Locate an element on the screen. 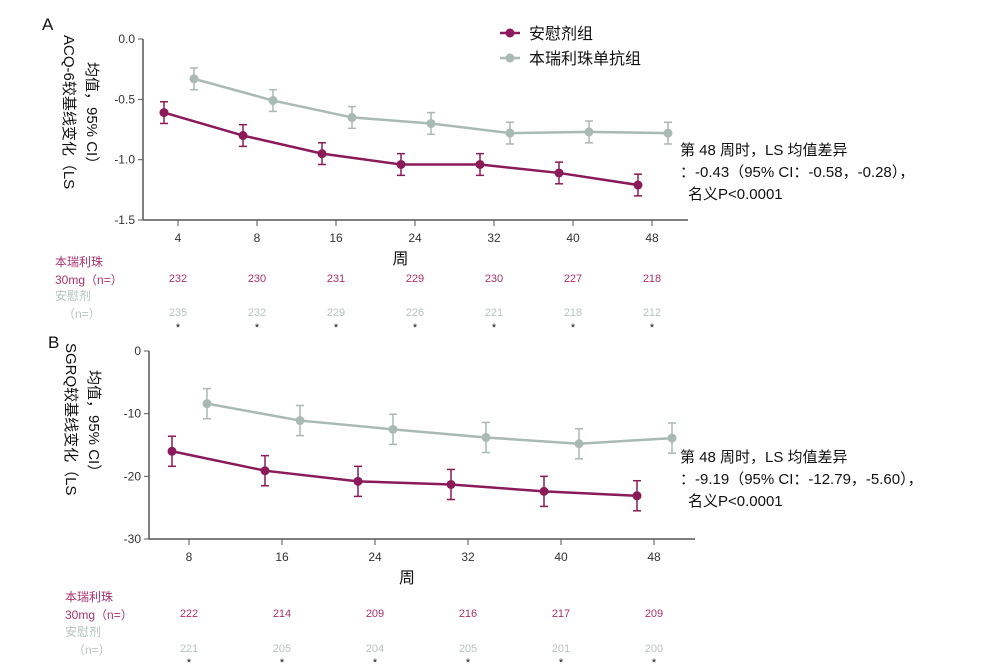 The height and width of the screenshot is (670, 1000). table-cell: 200 is located at coordinates (654, 649).